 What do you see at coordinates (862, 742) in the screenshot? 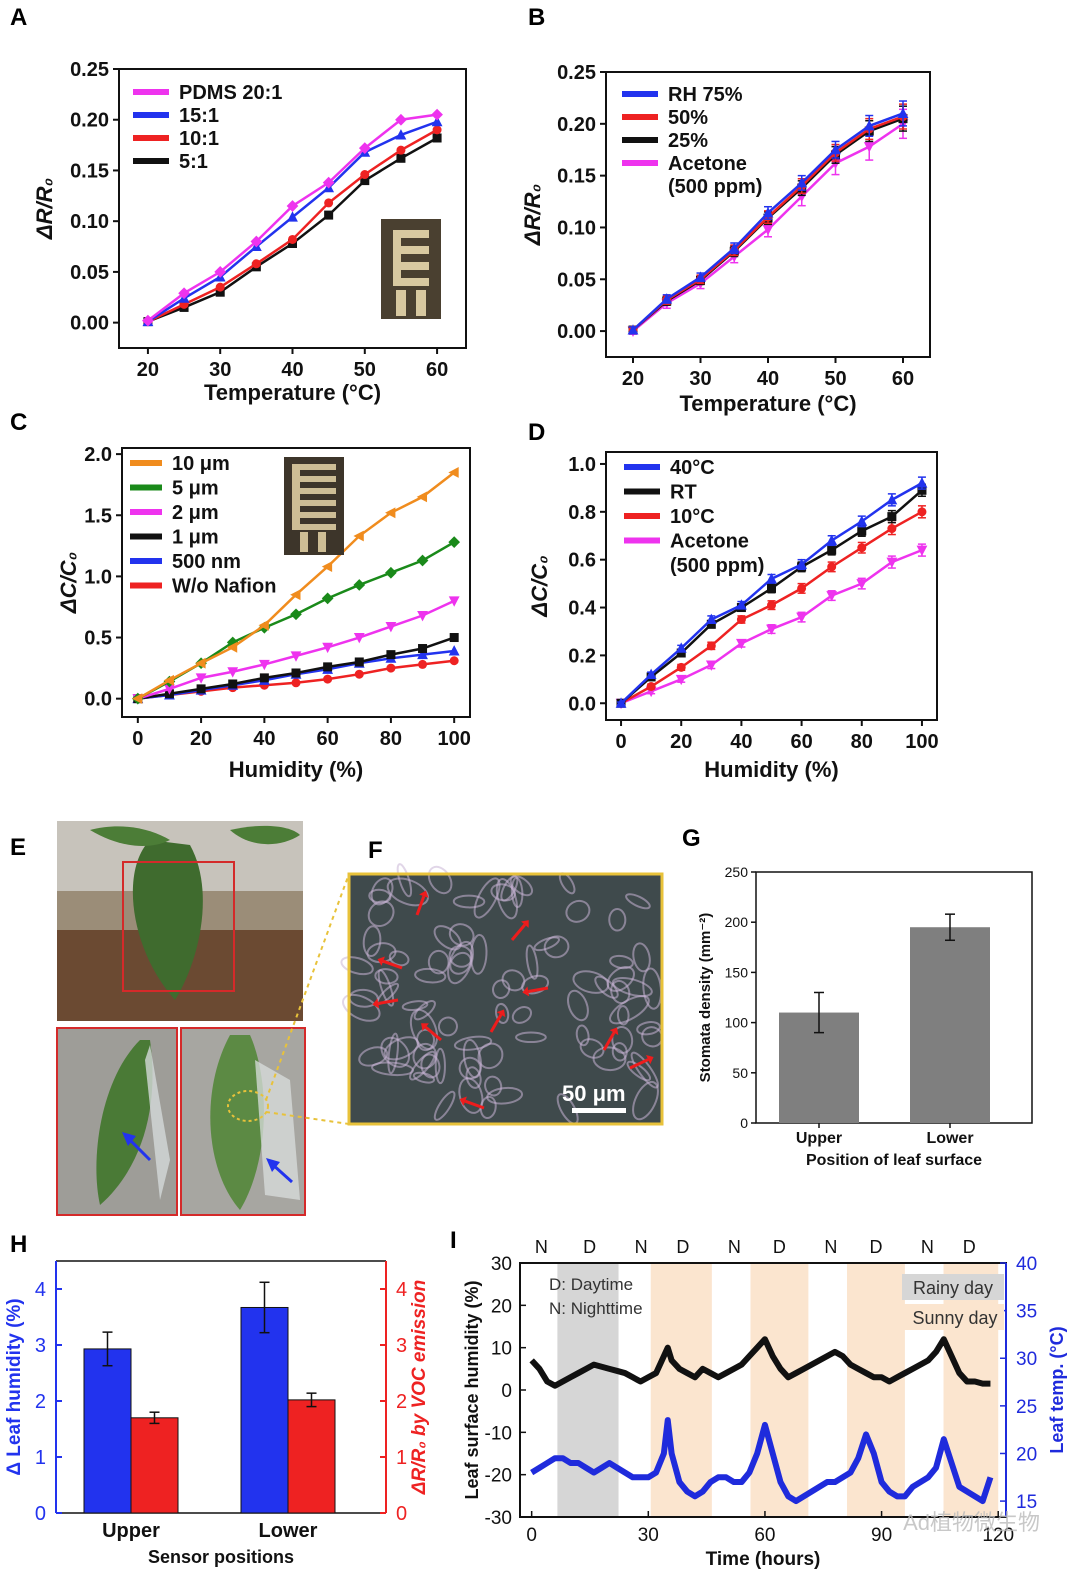
I see `x-tick-label: 80` at bounding box center [862, 742].